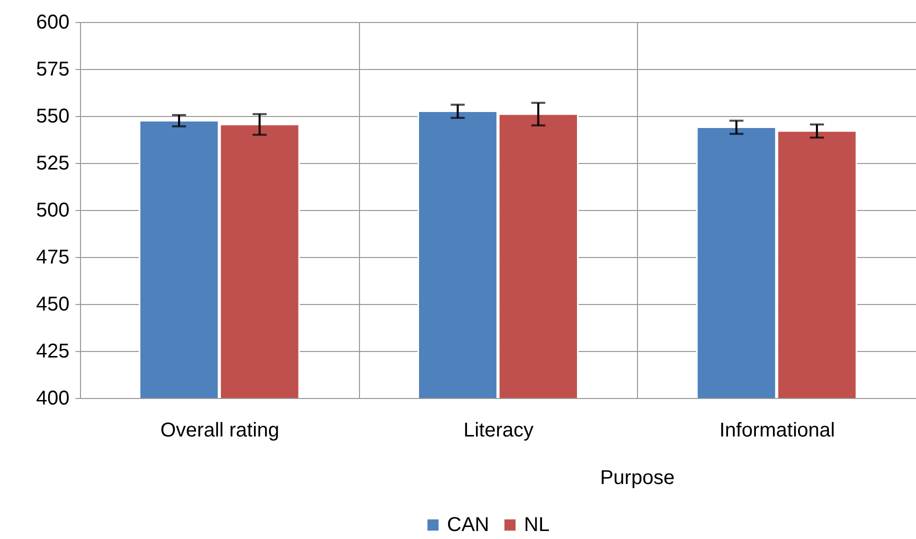  Describe the element at coordinates (637, 478) in the screenshot. I see `text: Purpose` at that location.